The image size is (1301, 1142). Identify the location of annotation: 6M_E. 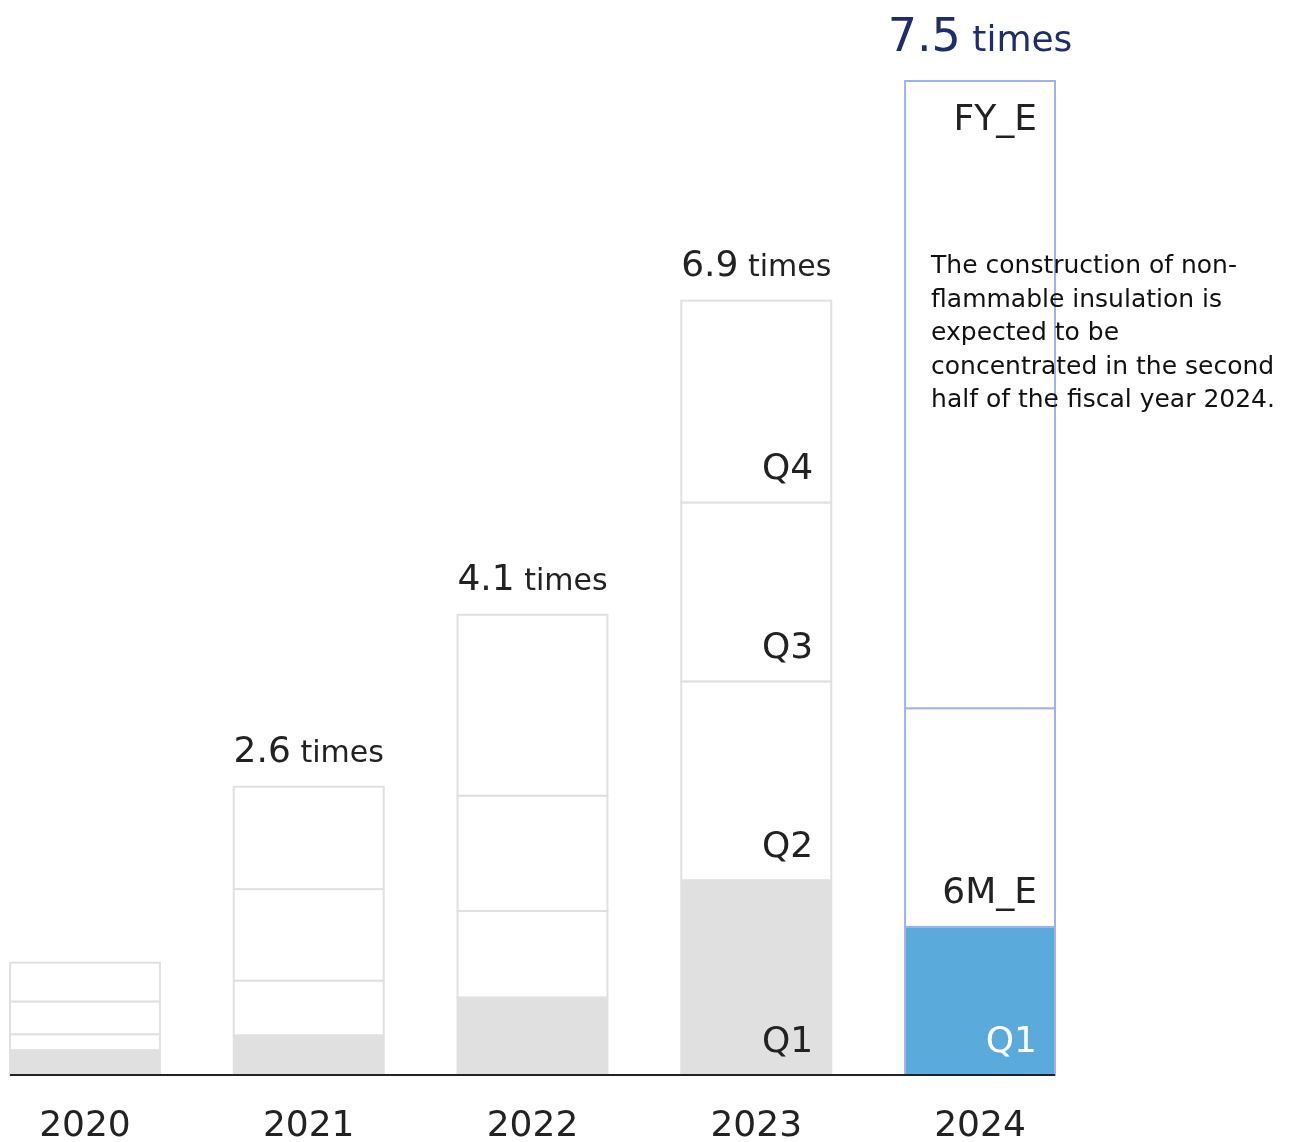
(989, 891).